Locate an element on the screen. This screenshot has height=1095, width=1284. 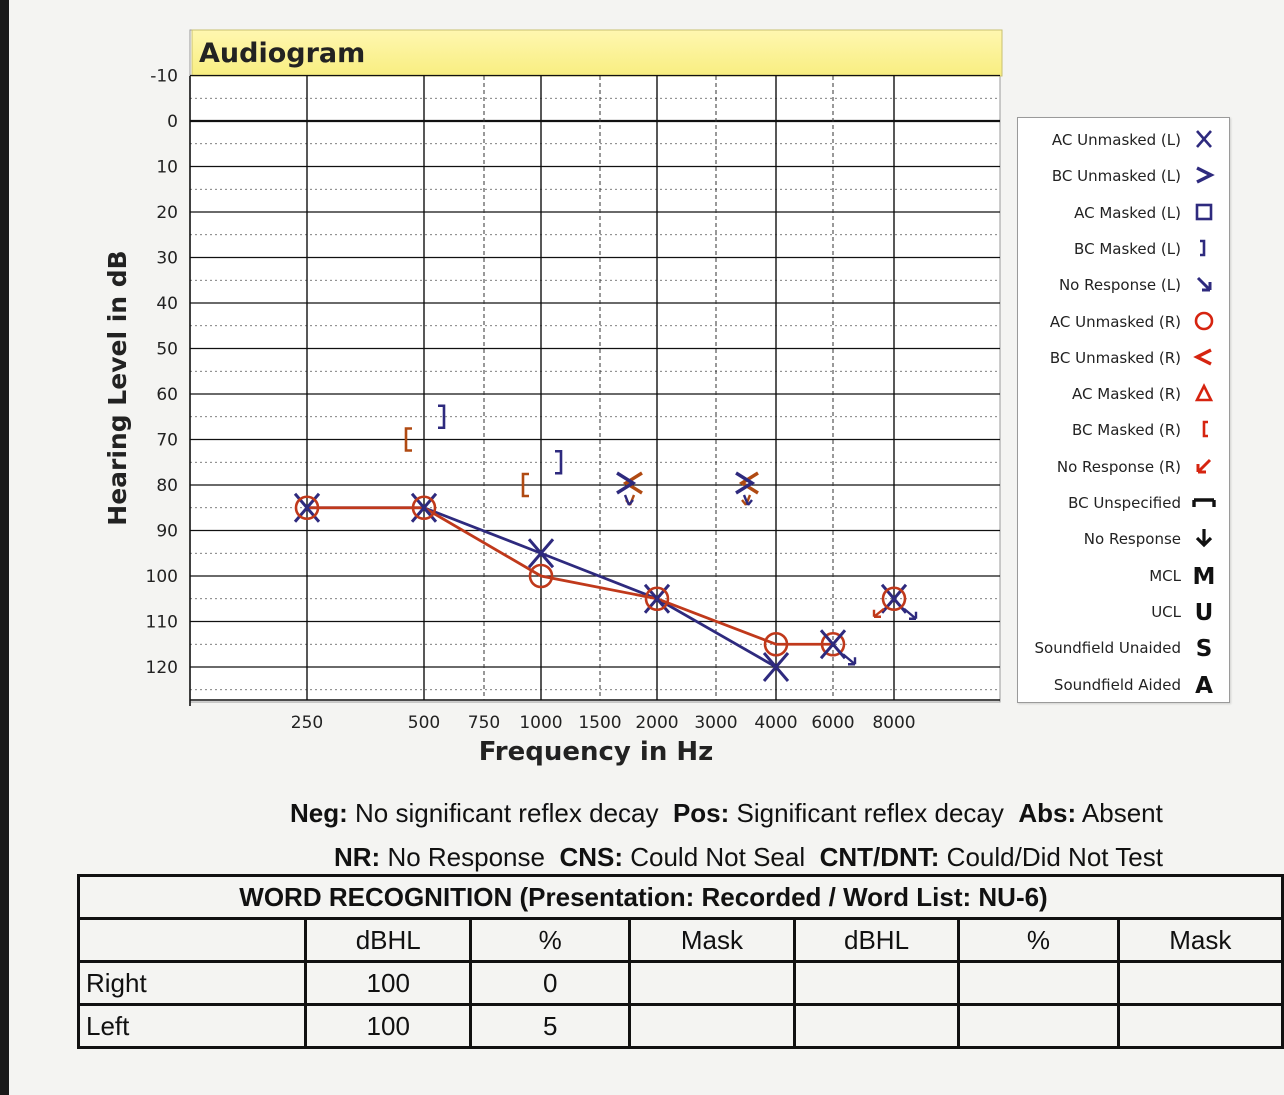
legend-item: BC Unmasked (L) is located at coordinates (1122, 175).